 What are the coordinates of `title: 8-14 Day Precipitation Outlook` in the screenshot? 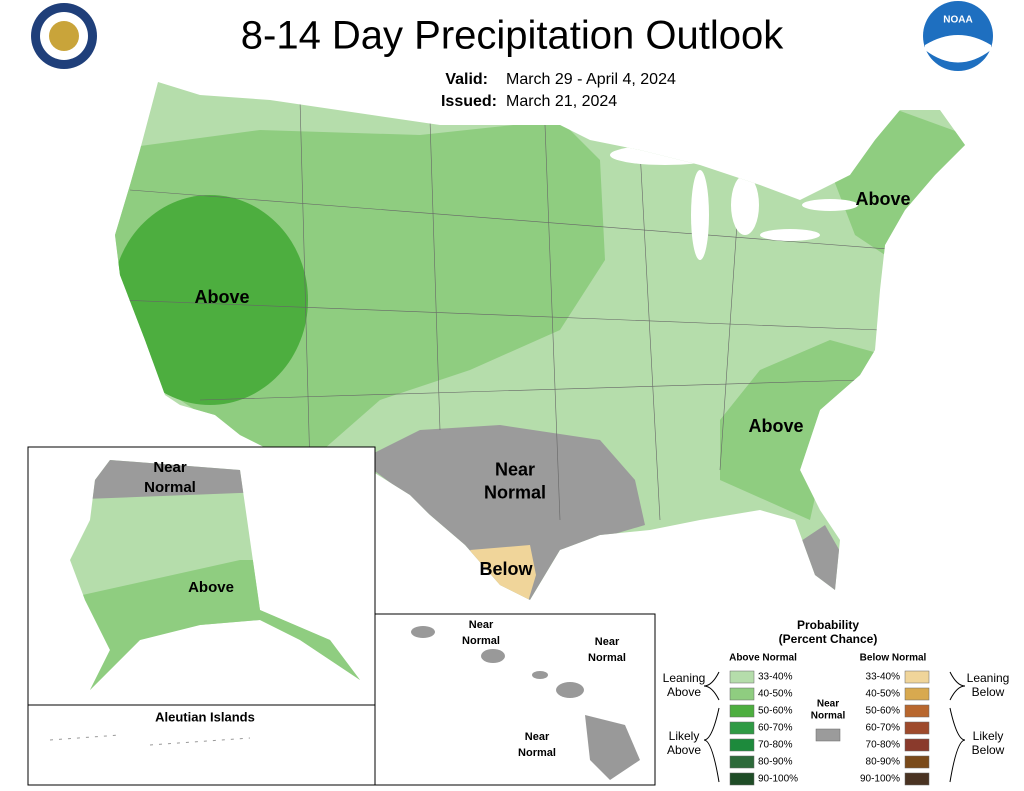 It's located at (513, 36).